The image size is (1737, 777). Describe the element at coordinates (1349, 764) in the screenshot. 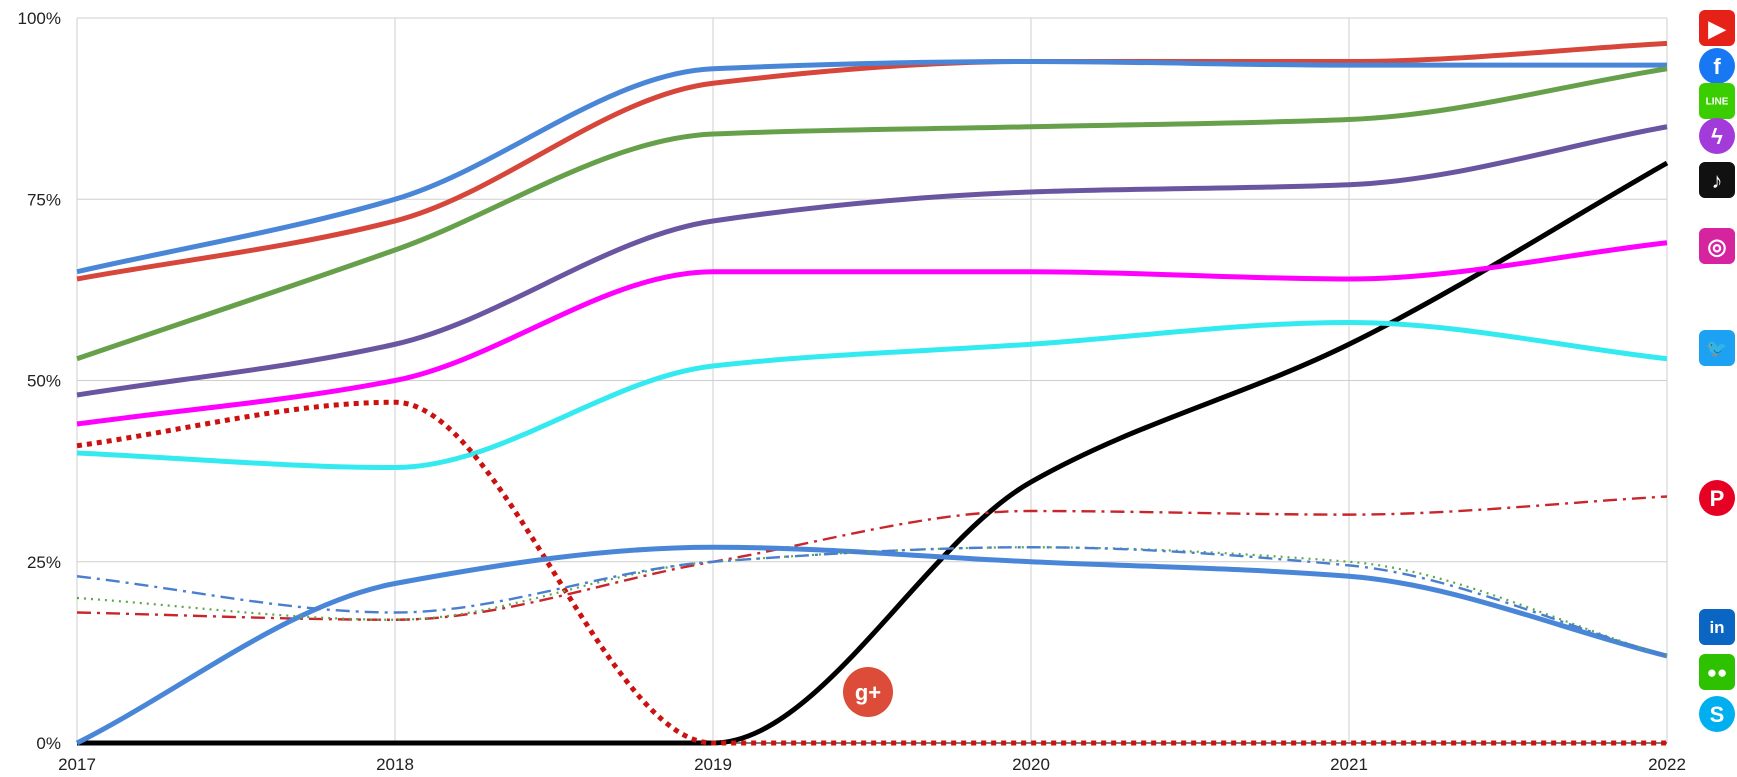

I see `x-tick-label: 2021` at that location.